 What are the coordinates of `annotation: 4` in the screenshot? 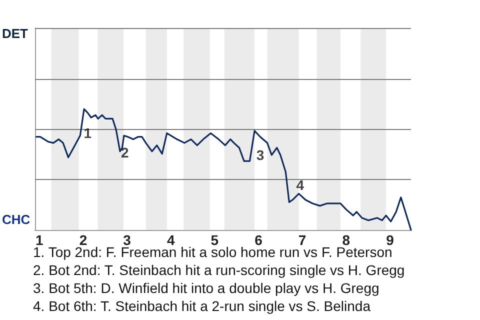 It's located at (300, 185).